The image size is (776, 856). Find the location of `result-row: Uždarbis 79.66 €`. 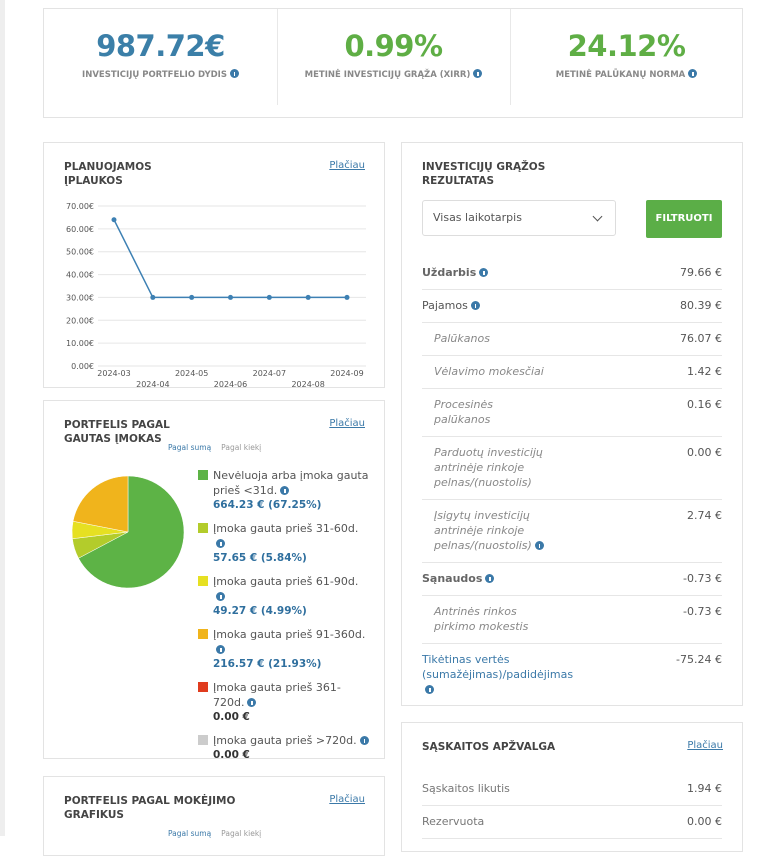

result-row: Uždarbis 79.66 € is located at coordinates (572, 273).